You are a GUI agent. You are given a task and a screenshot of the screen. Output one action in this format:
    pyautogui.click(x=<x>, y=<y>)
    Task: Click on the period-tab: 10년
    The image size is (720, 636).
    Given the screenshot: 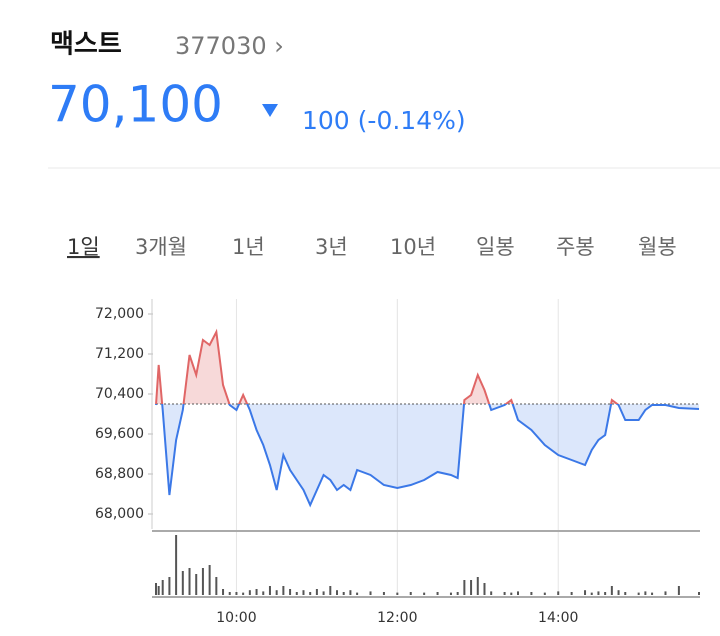 What is the action you would take?
    pyautogui.click(x=413, y=247)
    